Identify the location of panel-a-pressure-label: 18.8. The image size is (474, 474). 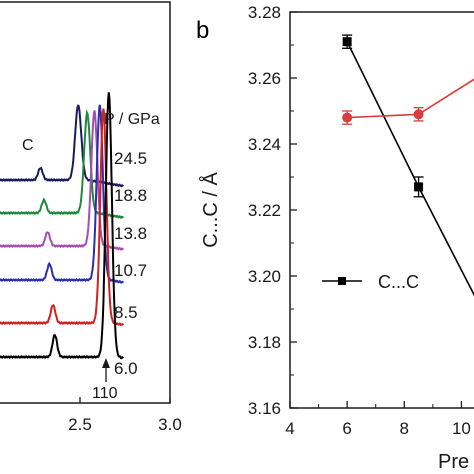
(130, 195).